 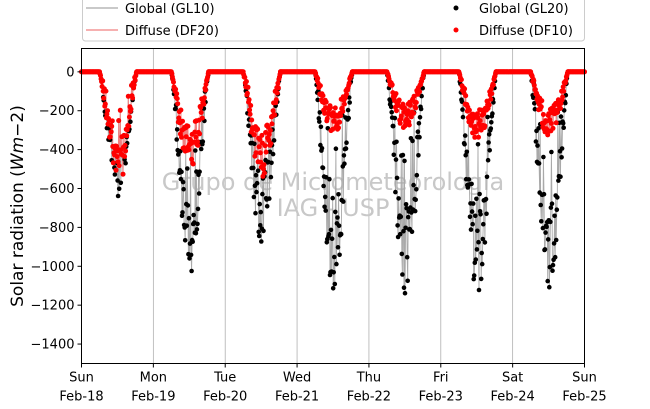 What do you see at coordinates (172, 31) in the screenshot?
I see `legend-label-df20: Diffuse (DF20)` at bounding box center [172, 31].